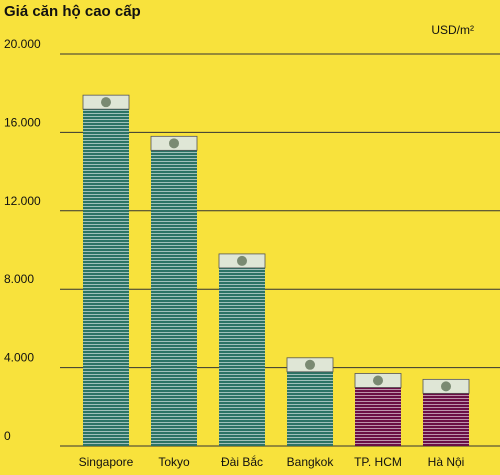 The height and width of the screenshot is (475, 500). What do you see at coordinates (311, 462) in the screenshot?
I see `x-tick-label: Bangkok` at bounding box center [311, 462].